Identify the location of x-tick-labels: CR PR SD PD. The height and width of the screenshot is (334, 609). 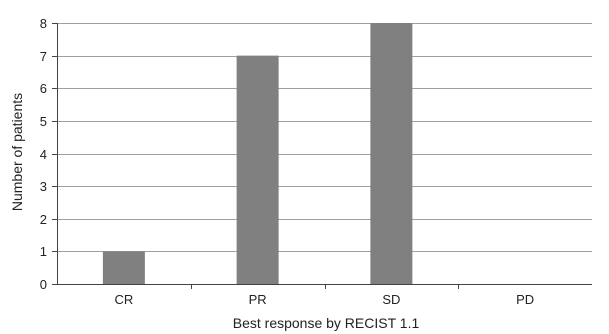
(324, 299).